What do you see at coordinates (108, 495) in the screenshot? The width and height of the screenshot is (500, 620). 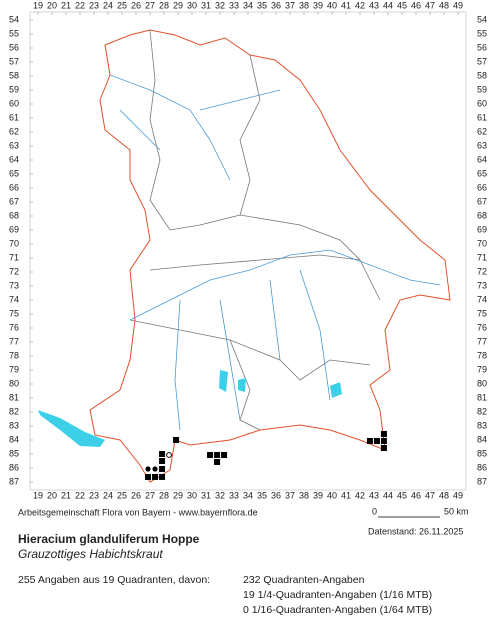 I see `x-tick-label: 24` at bounding box center [108, 495].